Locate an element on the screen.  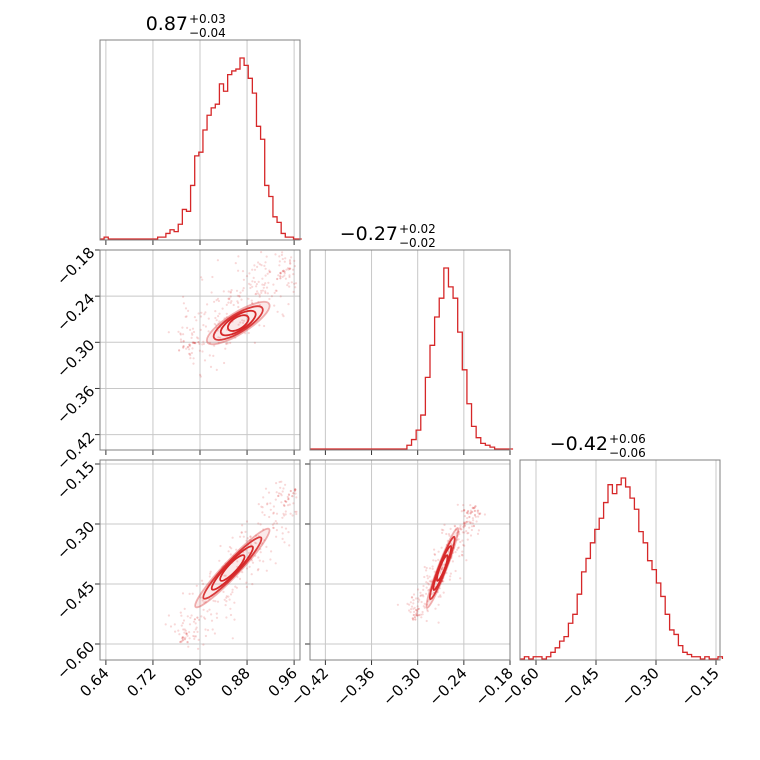
y-tick-label: −0.36 is located at coordinates (75, 404).